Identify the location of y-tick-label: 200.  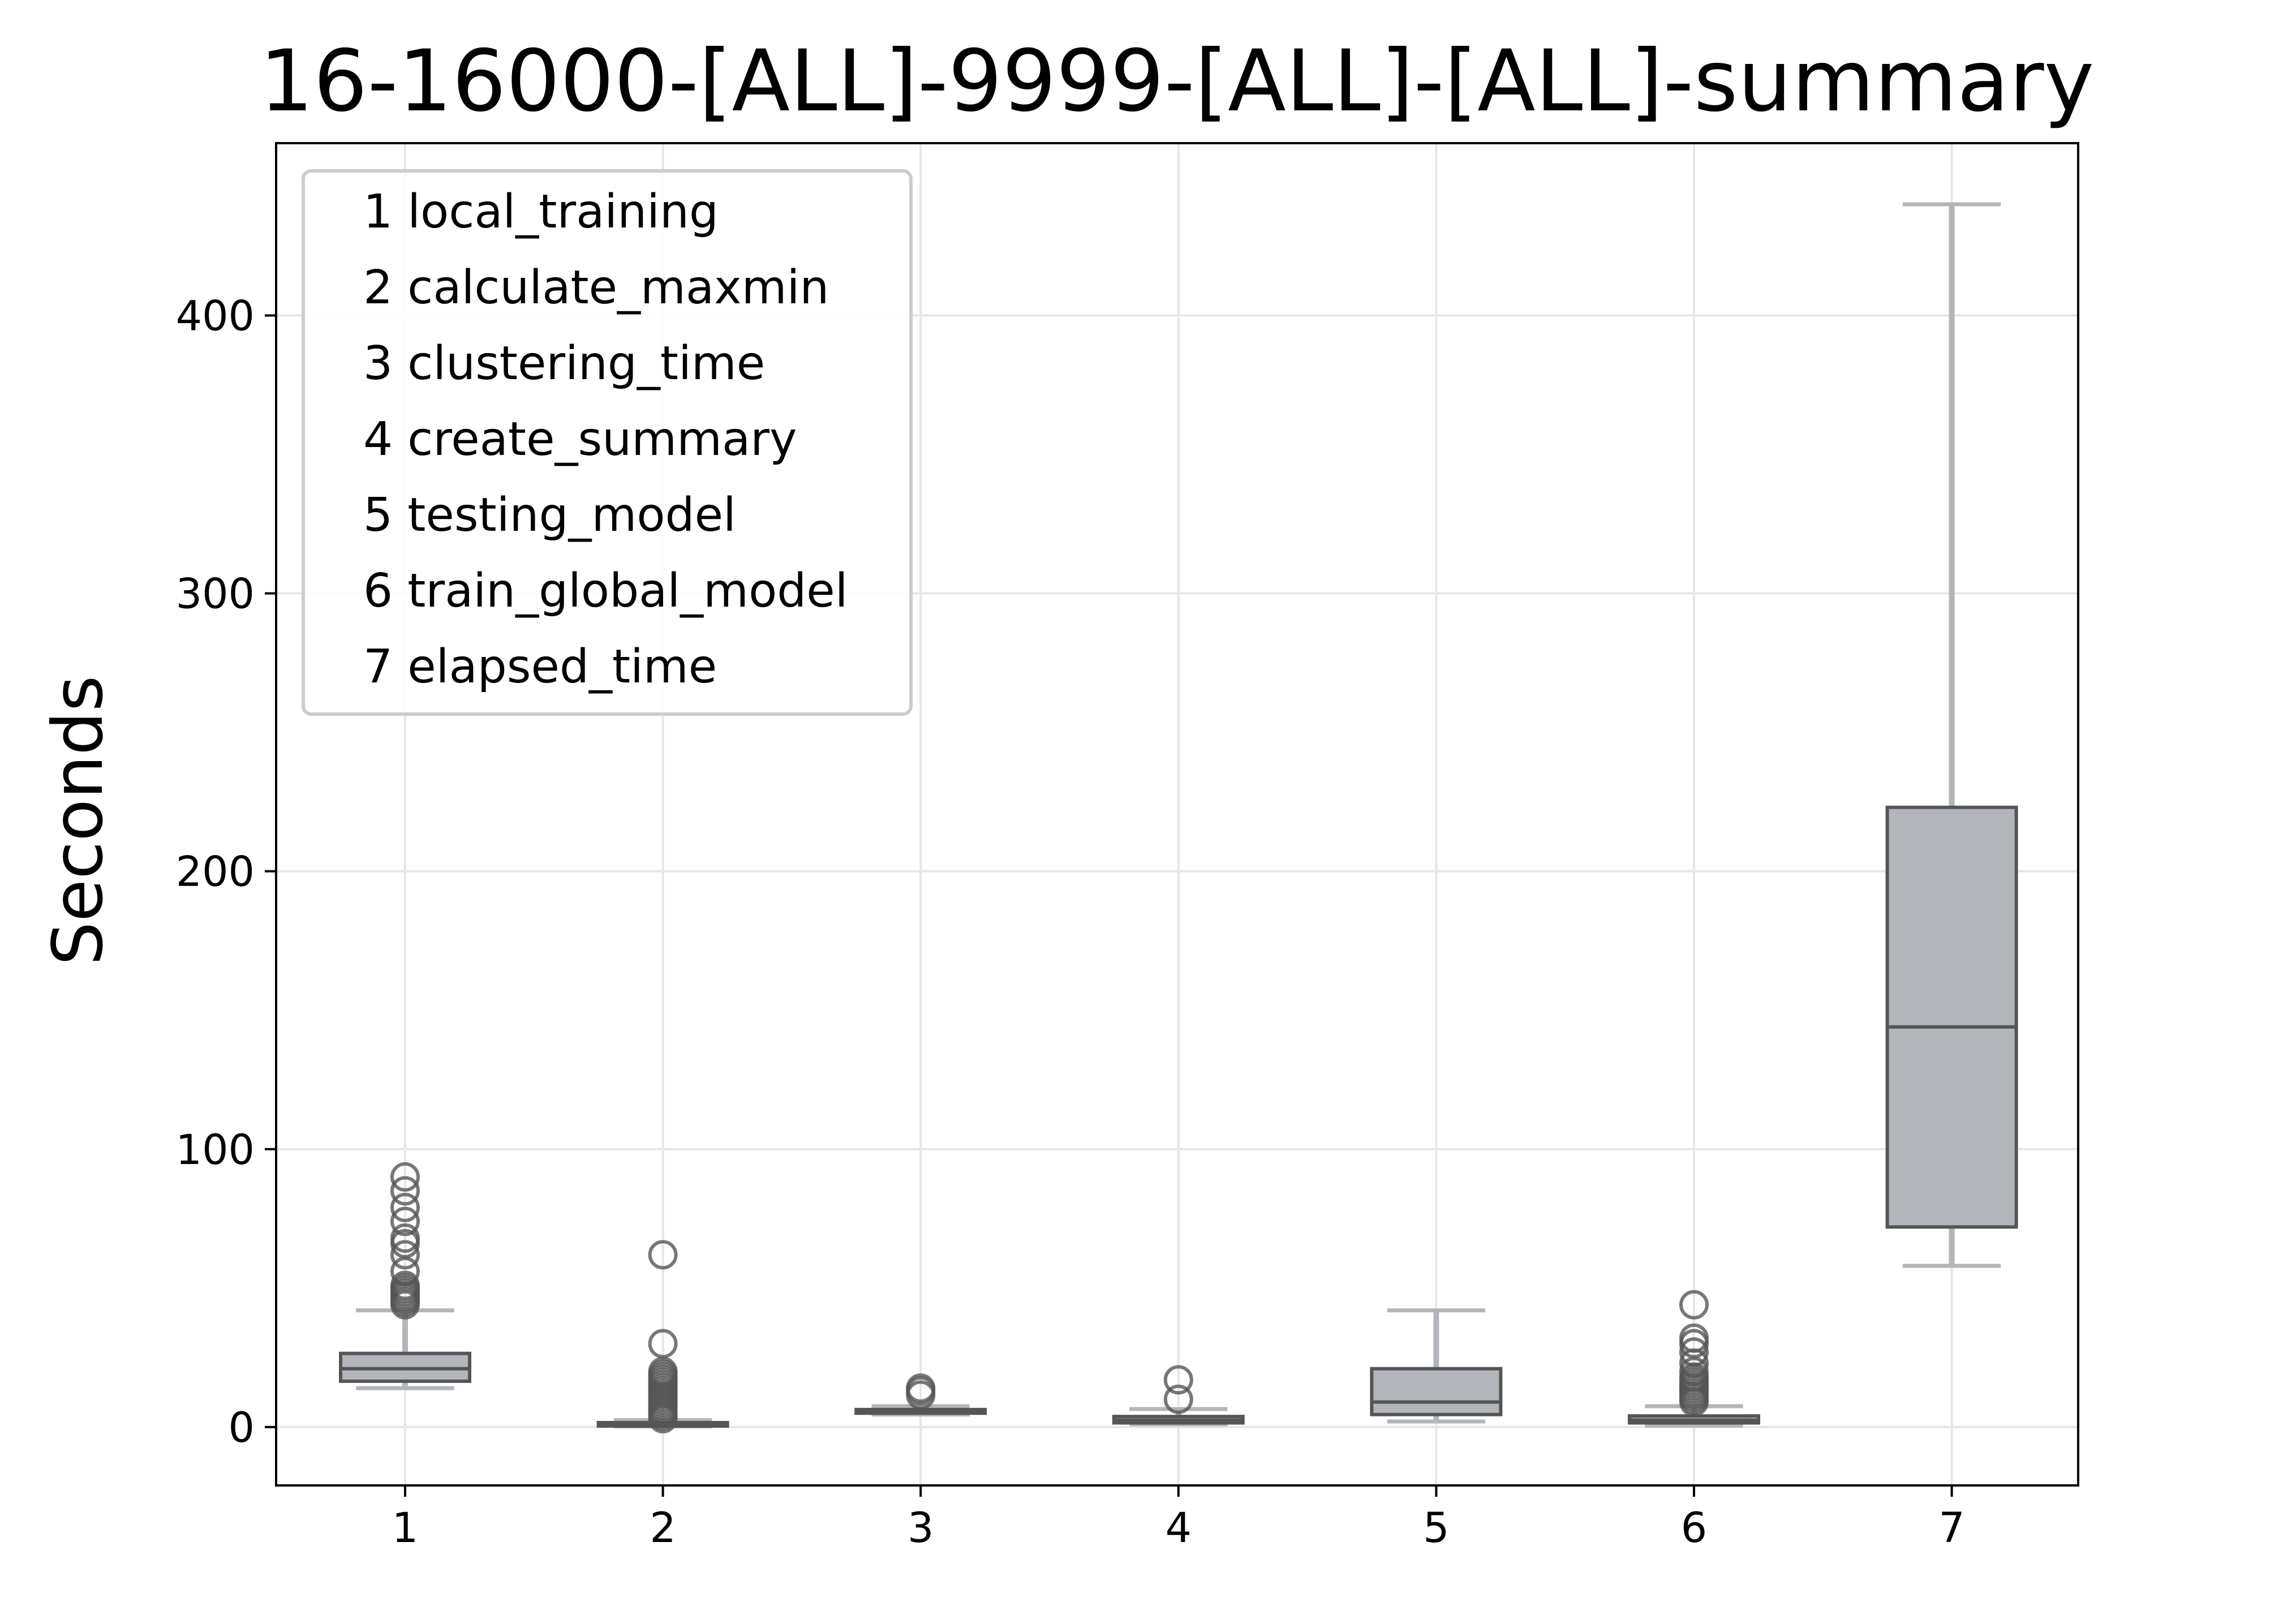
(216, 872).